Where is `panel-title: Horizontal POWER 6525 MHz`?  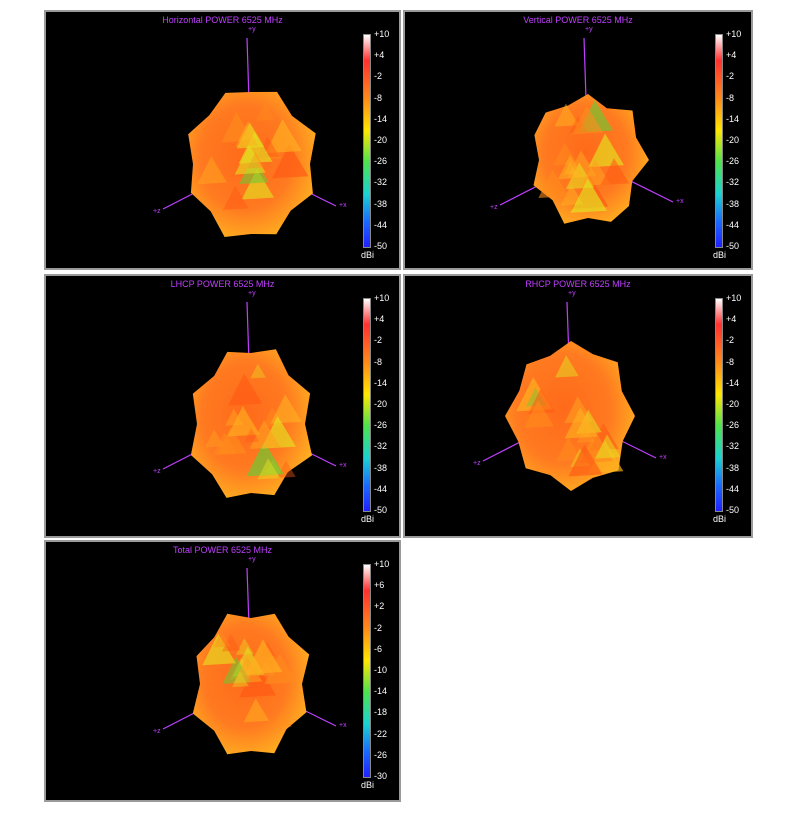
panel-title: Horizontal POWER 6525 MHz is located at coordinates (222, 20).